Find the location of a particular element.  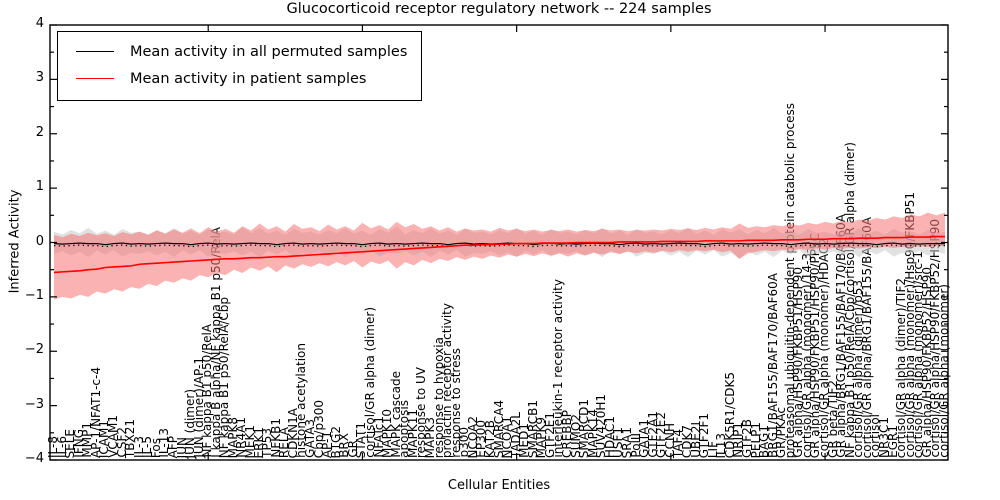

y-tick-label: −3 is located at coordinates (34, 404).